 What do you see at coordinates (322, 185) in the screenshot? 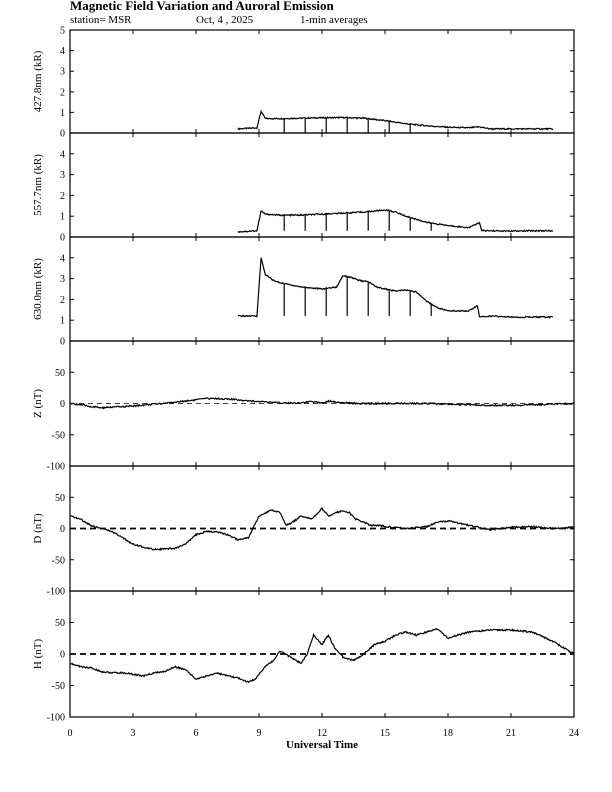
I see `panel-frame` at bounding box center [322, 185].